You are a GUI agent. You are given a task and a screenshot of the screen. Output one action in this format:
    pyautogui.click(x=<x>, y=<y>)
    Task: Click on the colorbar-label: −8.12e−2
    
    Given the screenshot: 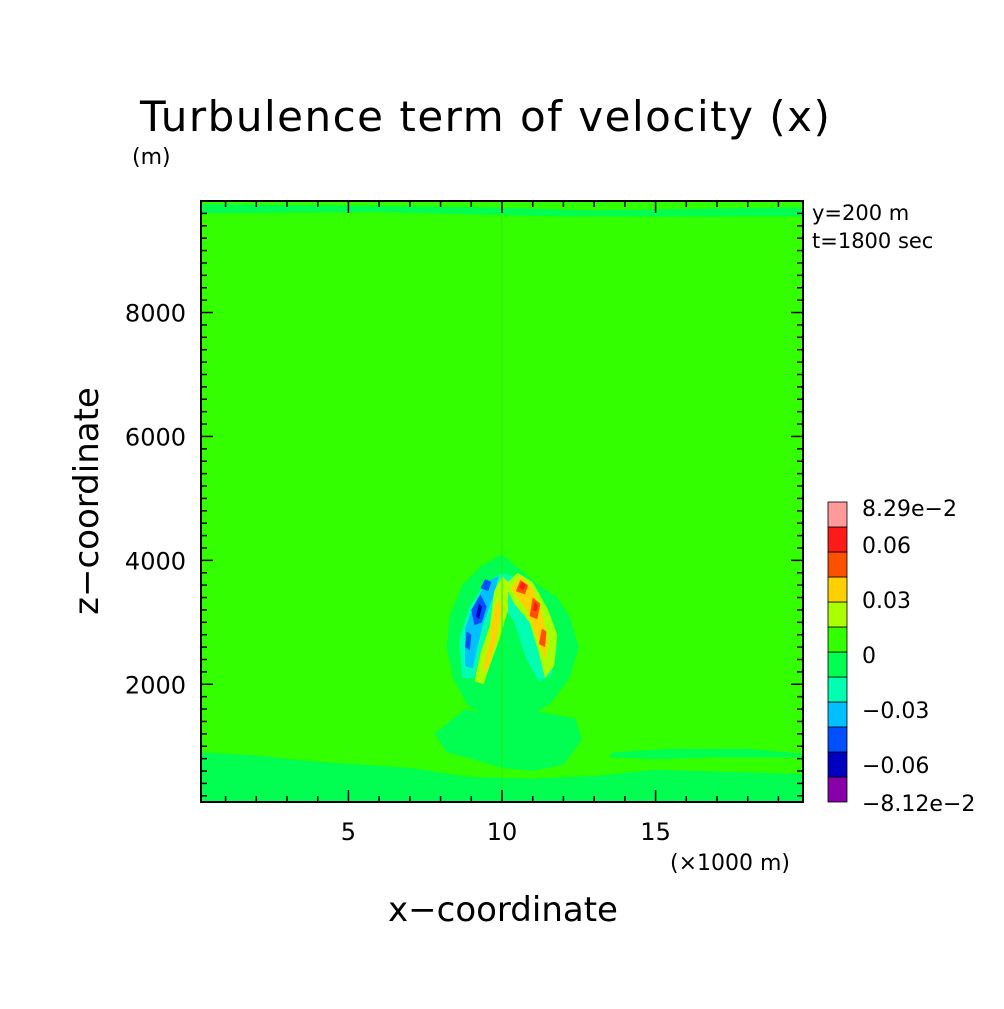 What is the action you would take?
    pyautogui.click(x=918, y=804)
    